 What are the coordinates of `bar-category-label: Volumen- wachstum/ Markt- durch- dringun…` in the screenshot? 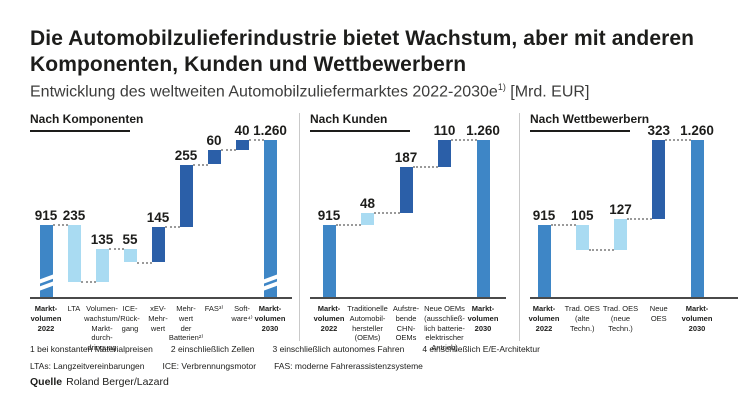 It's located at (102, 328).